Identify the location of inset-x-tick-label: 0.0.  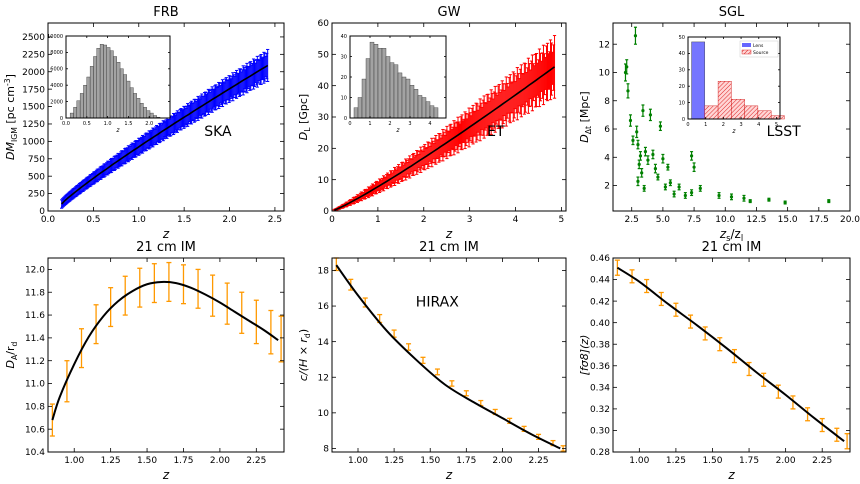
(66, 124).